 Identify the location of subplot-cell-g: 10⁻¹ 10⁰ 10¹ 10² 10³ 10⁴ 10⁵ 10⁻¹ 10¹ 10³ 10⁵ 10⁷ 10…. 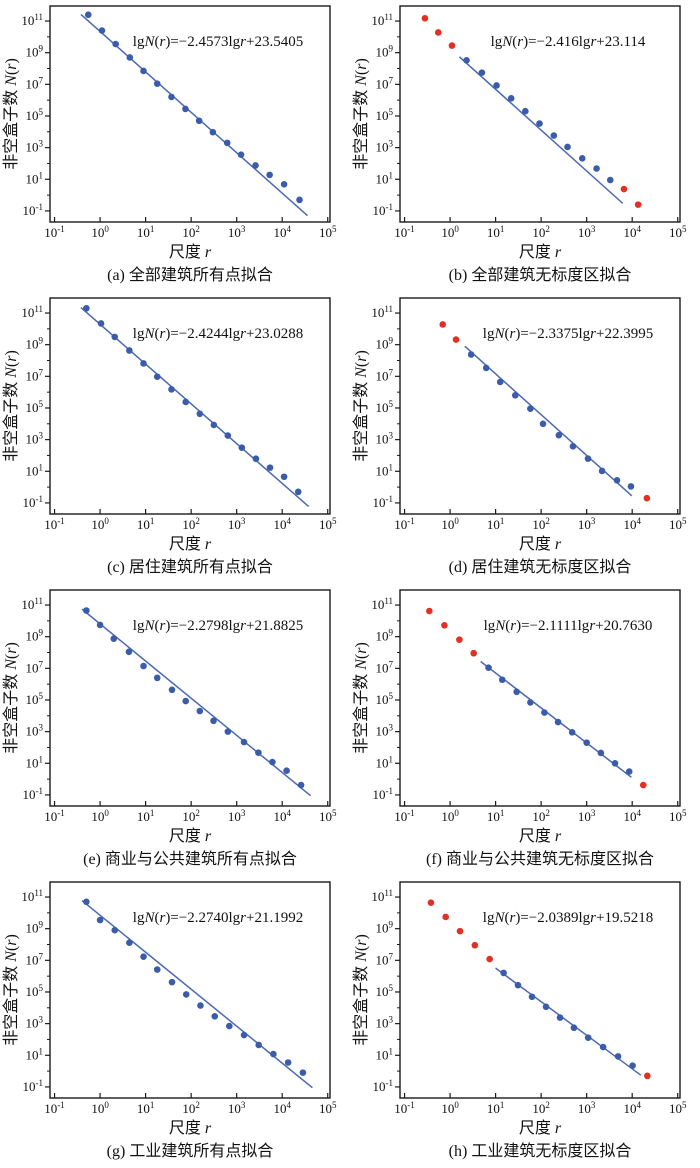
(175, 1022).